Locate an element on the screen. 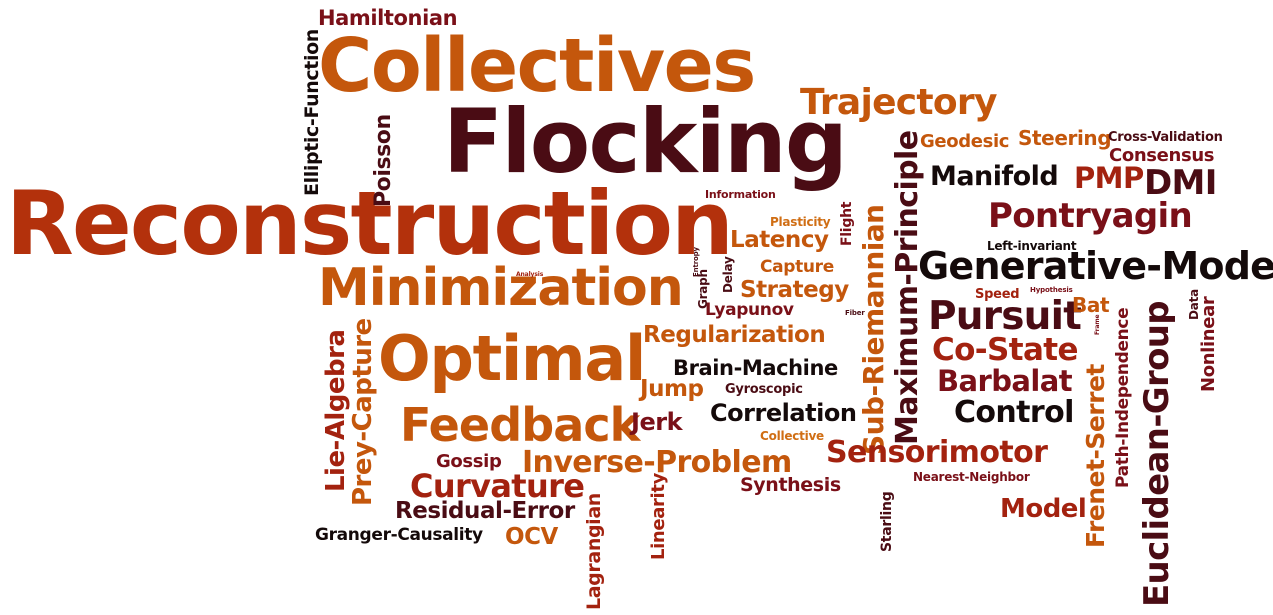  word-geodesic: Geodesic is located at coordinates (965, 141).